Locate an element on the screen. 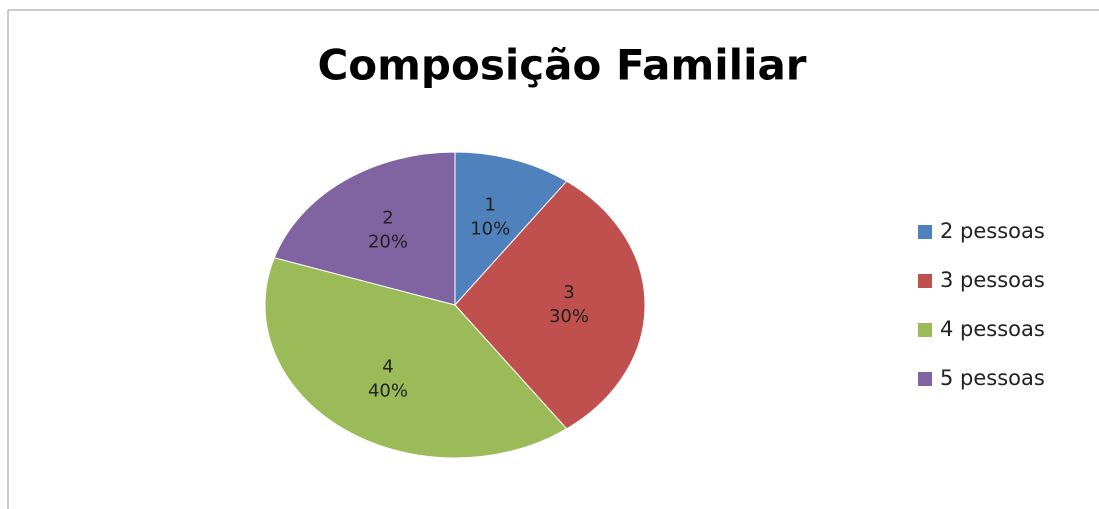  slice-percent-label: 10% is located at coordinates (490, 229).